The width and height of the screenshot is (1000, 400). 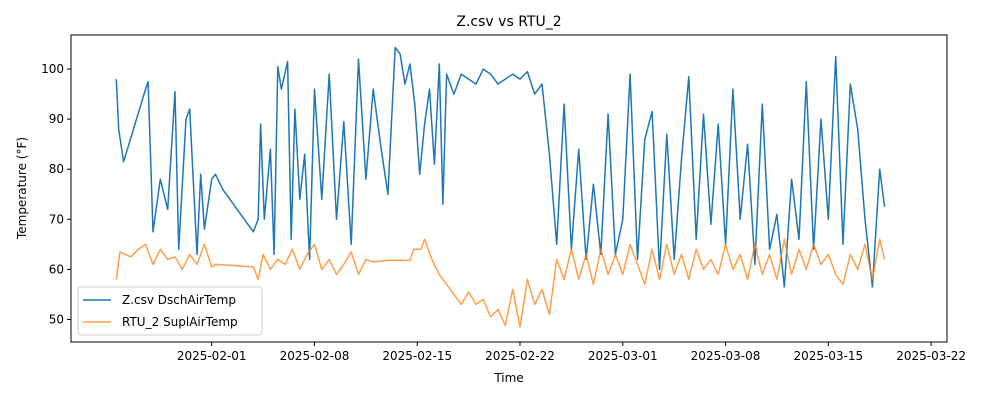 What do you see at coordinates (22, 188) in the screenshot?
I see `y-axis-title: Temperature (°F)` at bounding box center [22, 188].